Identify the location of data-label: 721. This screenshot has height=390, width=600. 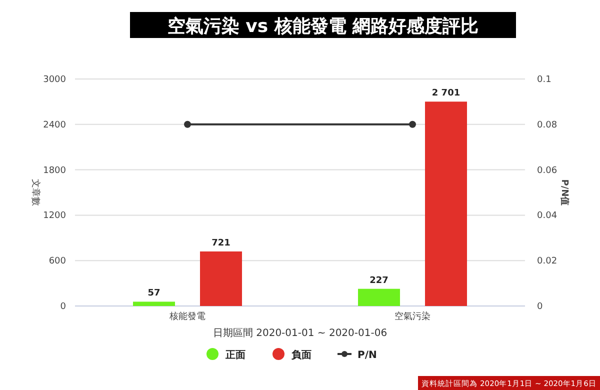
(221, 243).